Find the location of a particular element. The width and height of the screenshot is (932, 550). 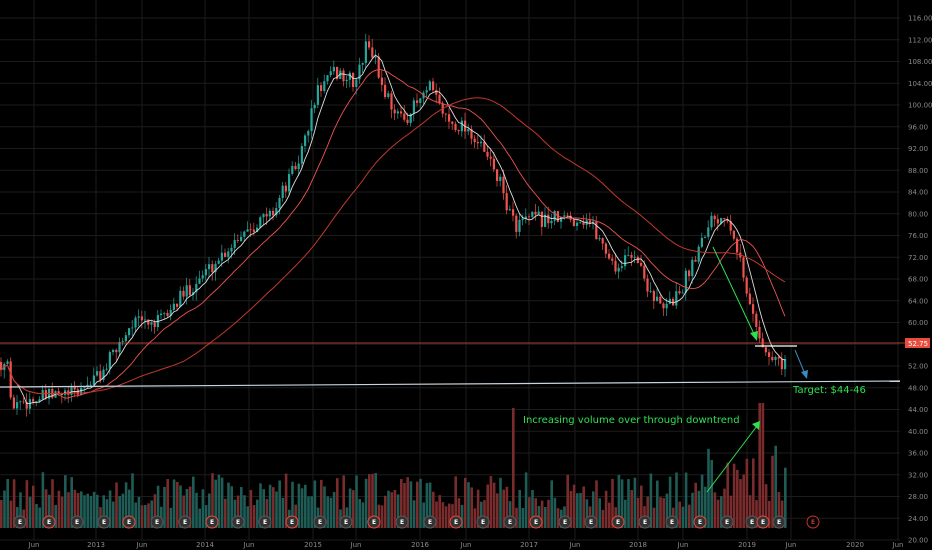

target-arrow-line is located at coordinates (800, 362).